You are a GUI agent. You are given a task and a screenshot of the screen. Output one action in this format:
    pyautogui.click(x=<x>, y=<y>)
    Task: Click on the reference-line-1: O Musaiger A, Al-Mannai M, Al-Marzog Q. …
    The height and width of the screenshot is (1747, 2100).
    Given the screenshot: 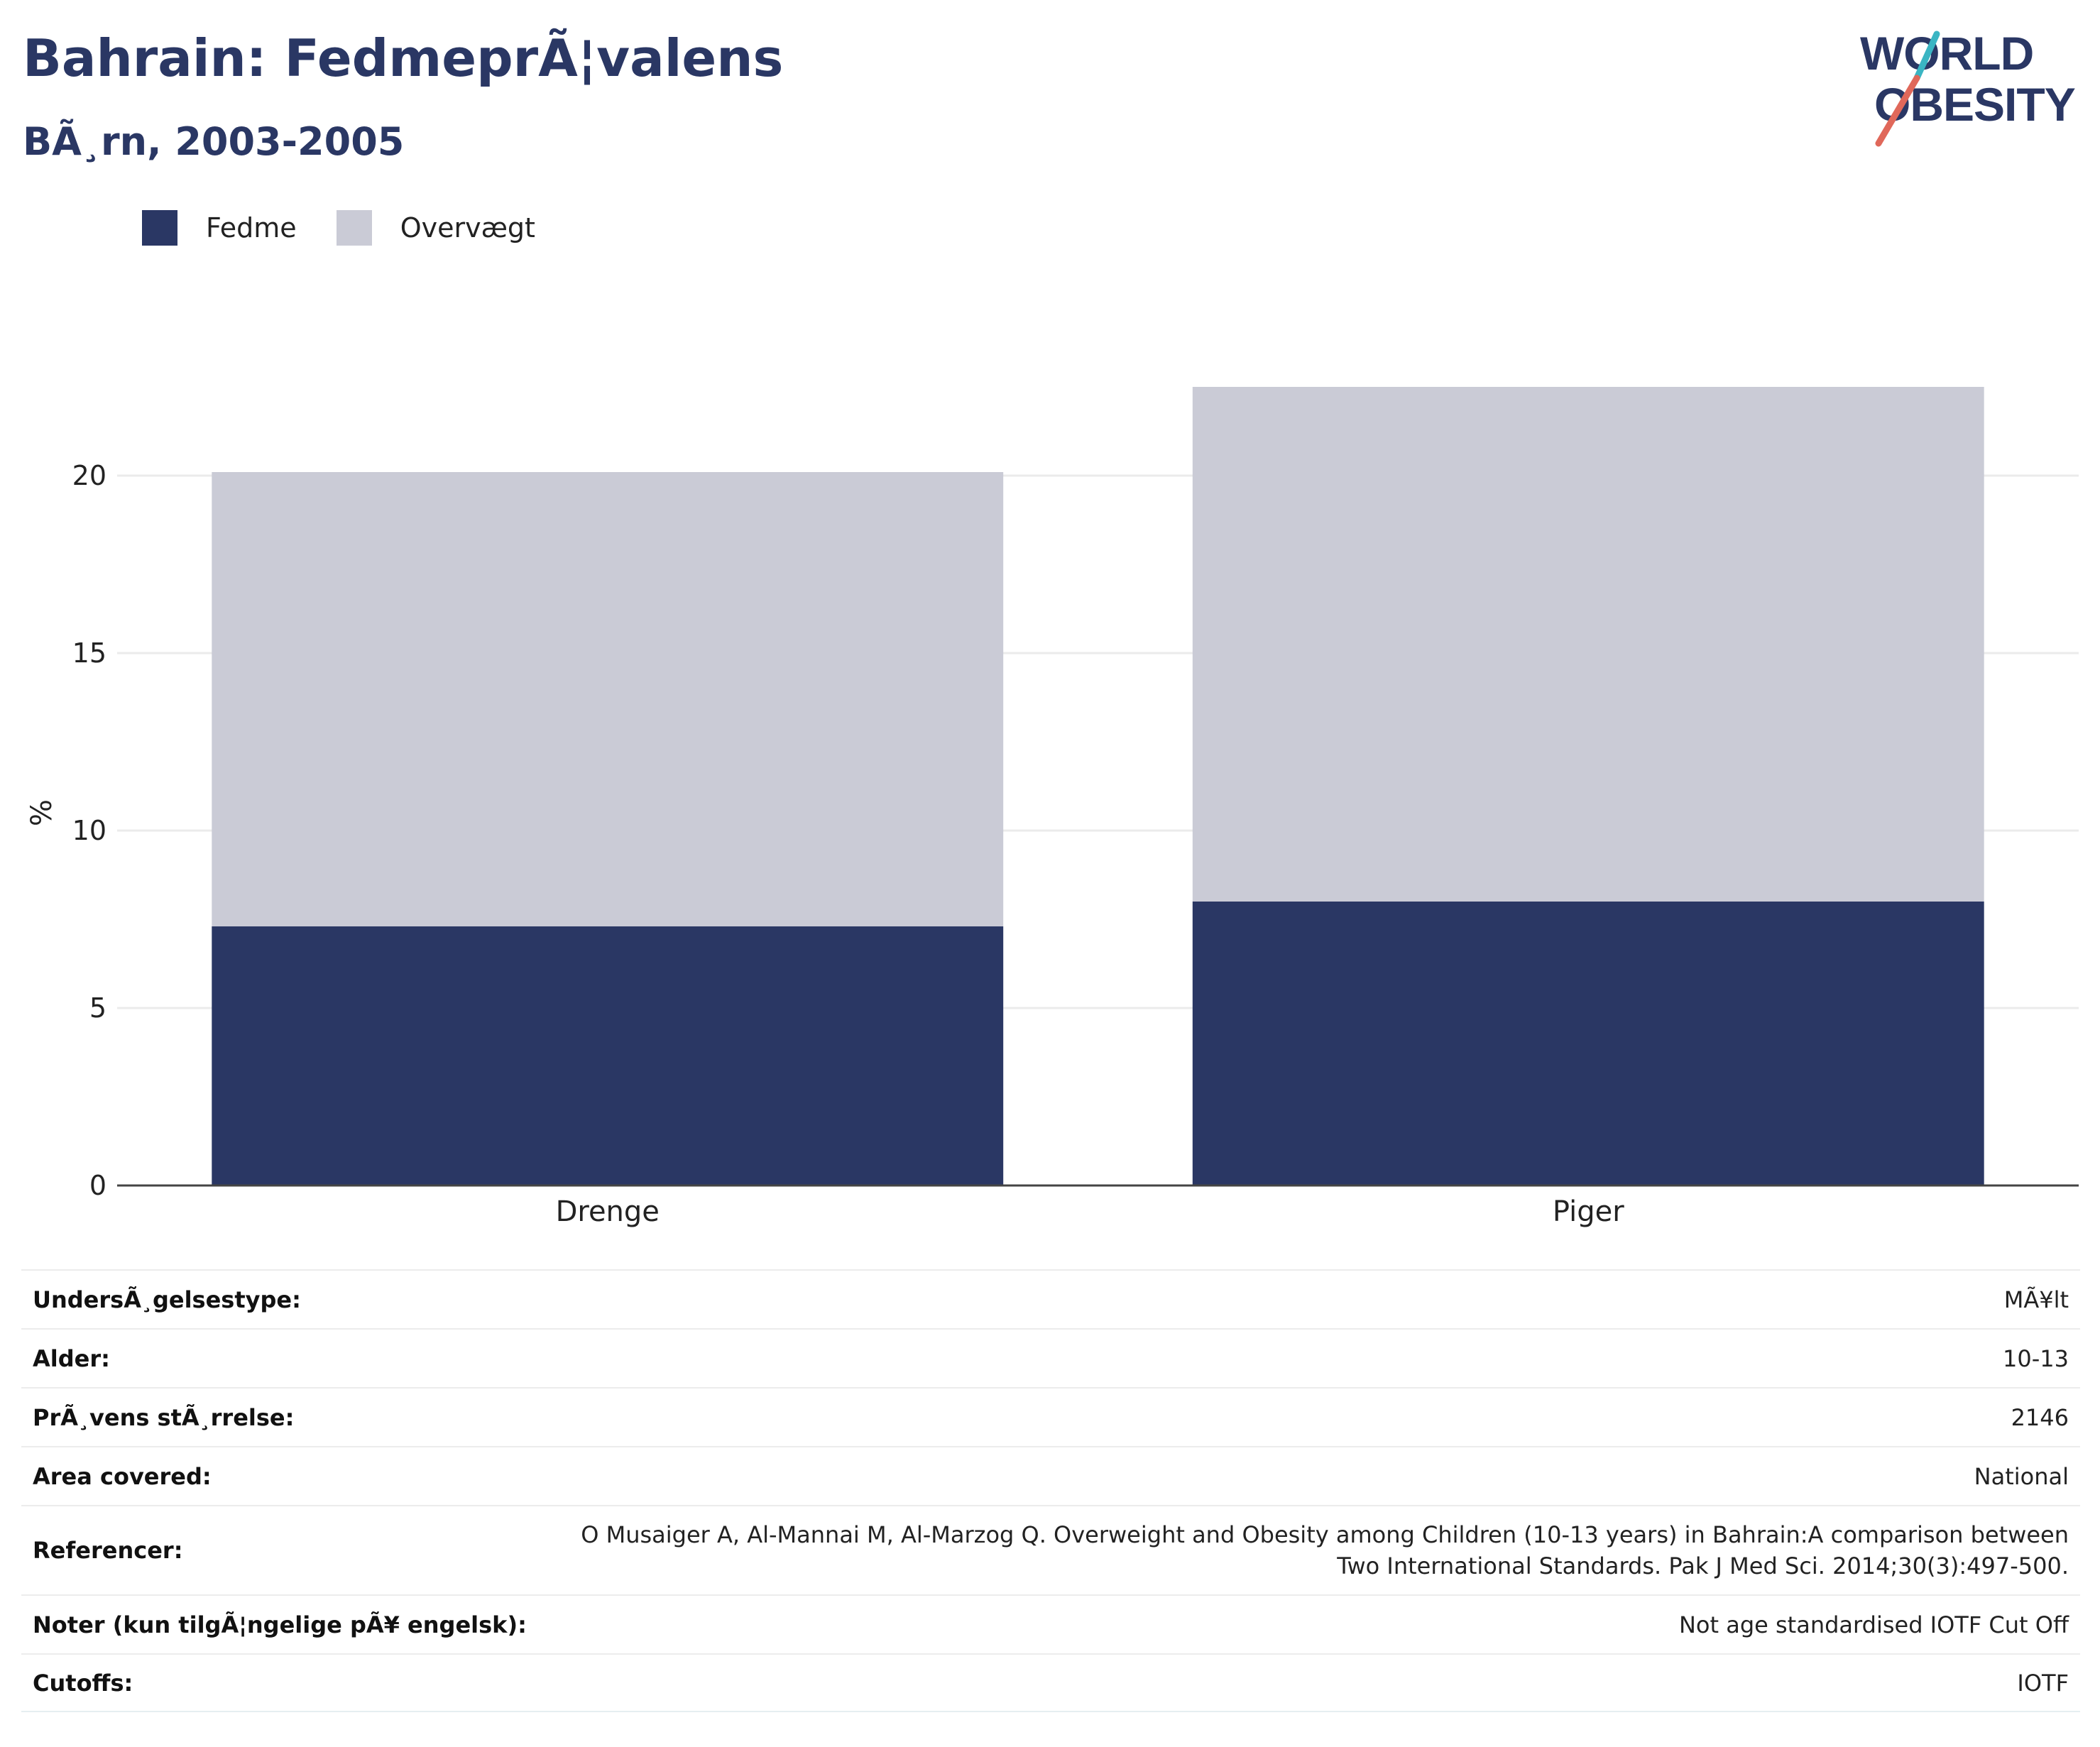 What is the action you would take?
    pyautogui.click(x=1325, y=1534)
    